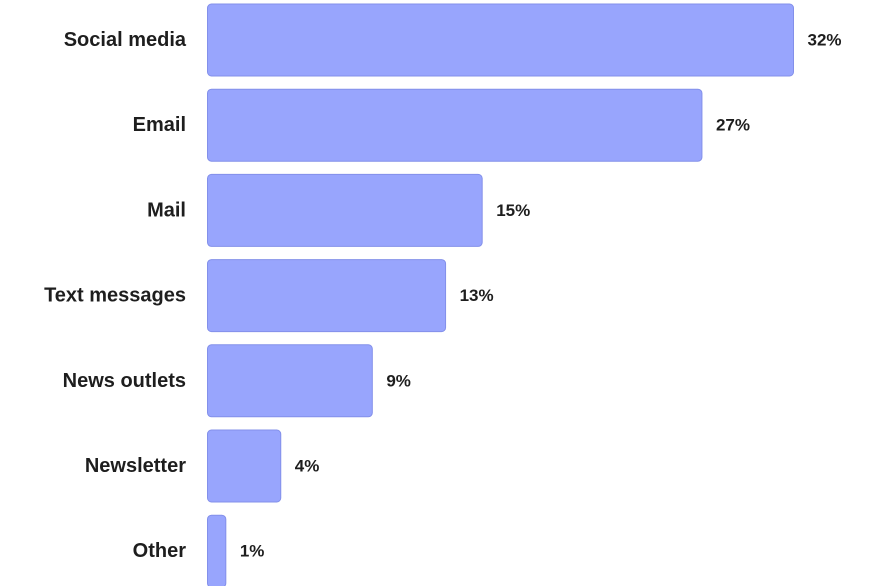  What do you see at coordinates (244, 466) in the screenshot?
I see `bar-newsletter` at bounding box center [244, 466].